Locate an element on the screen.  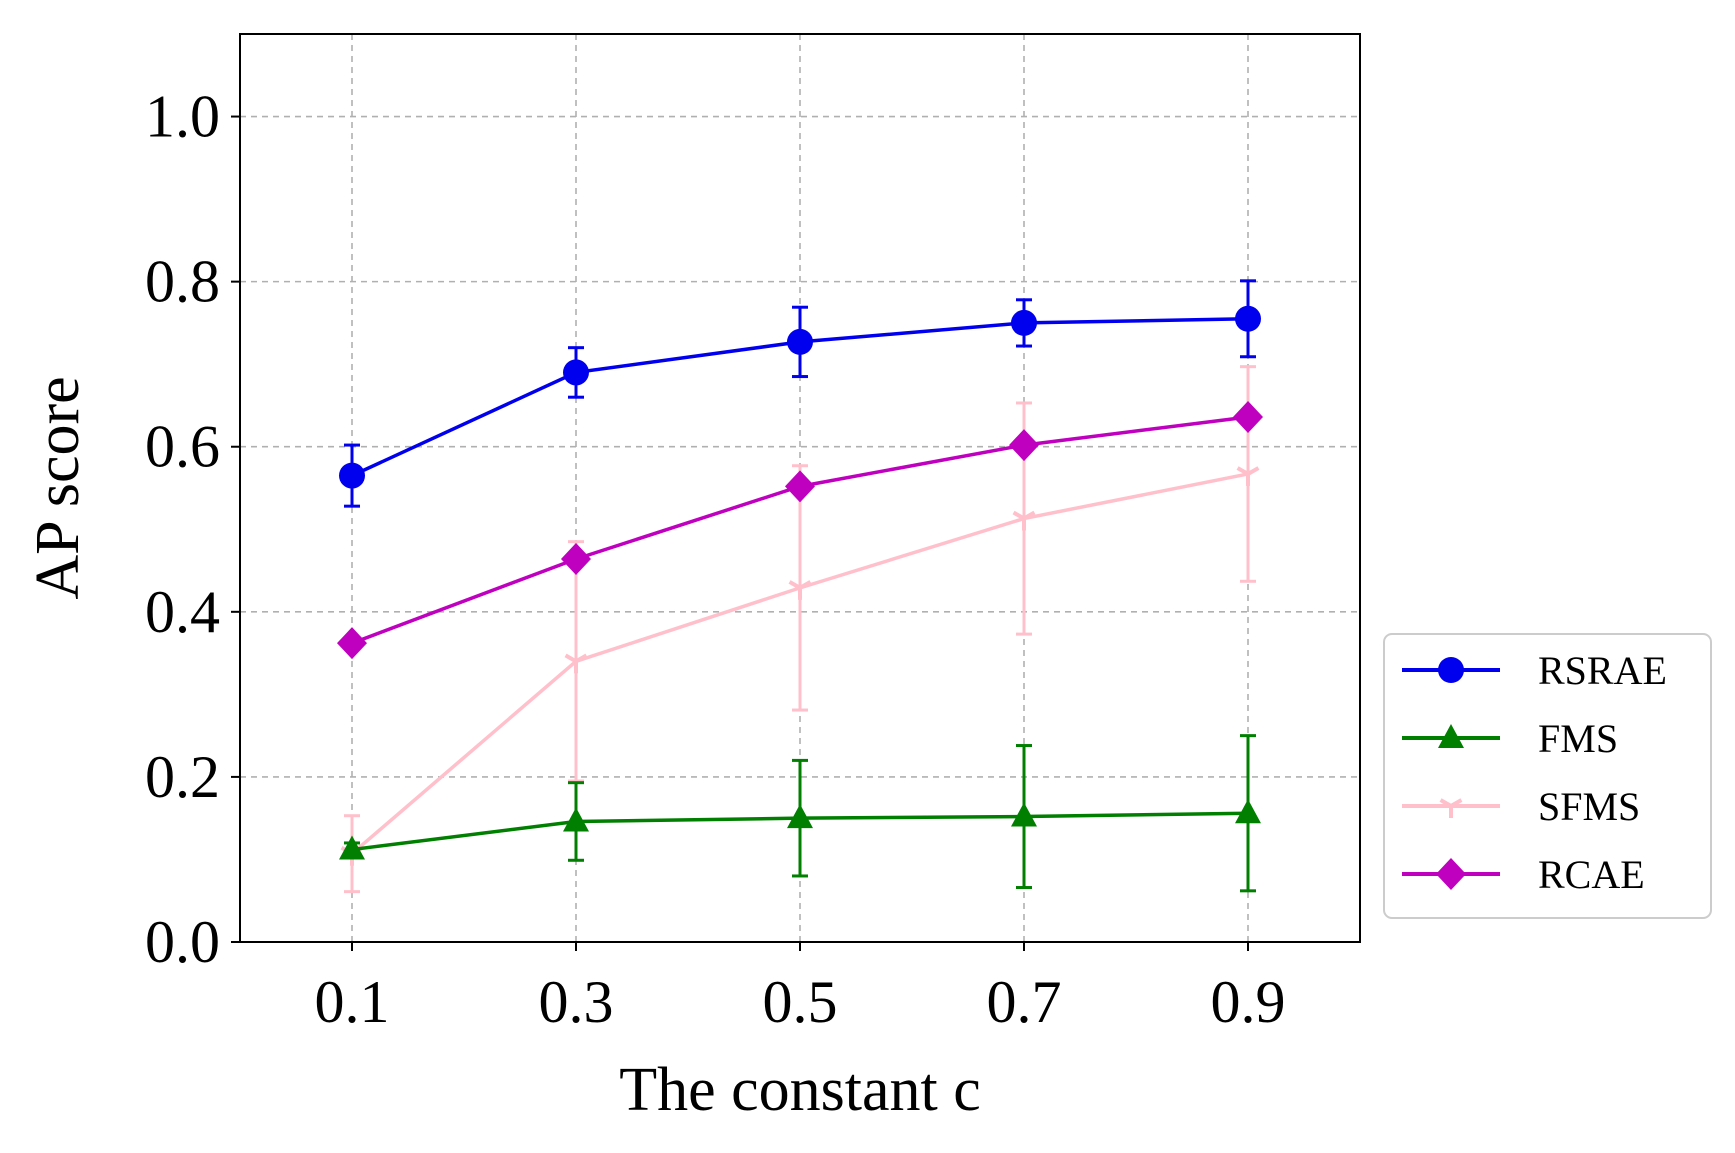
legend: RSRAE FMS SFMS RCAE is located at coordinates (1547, 776).